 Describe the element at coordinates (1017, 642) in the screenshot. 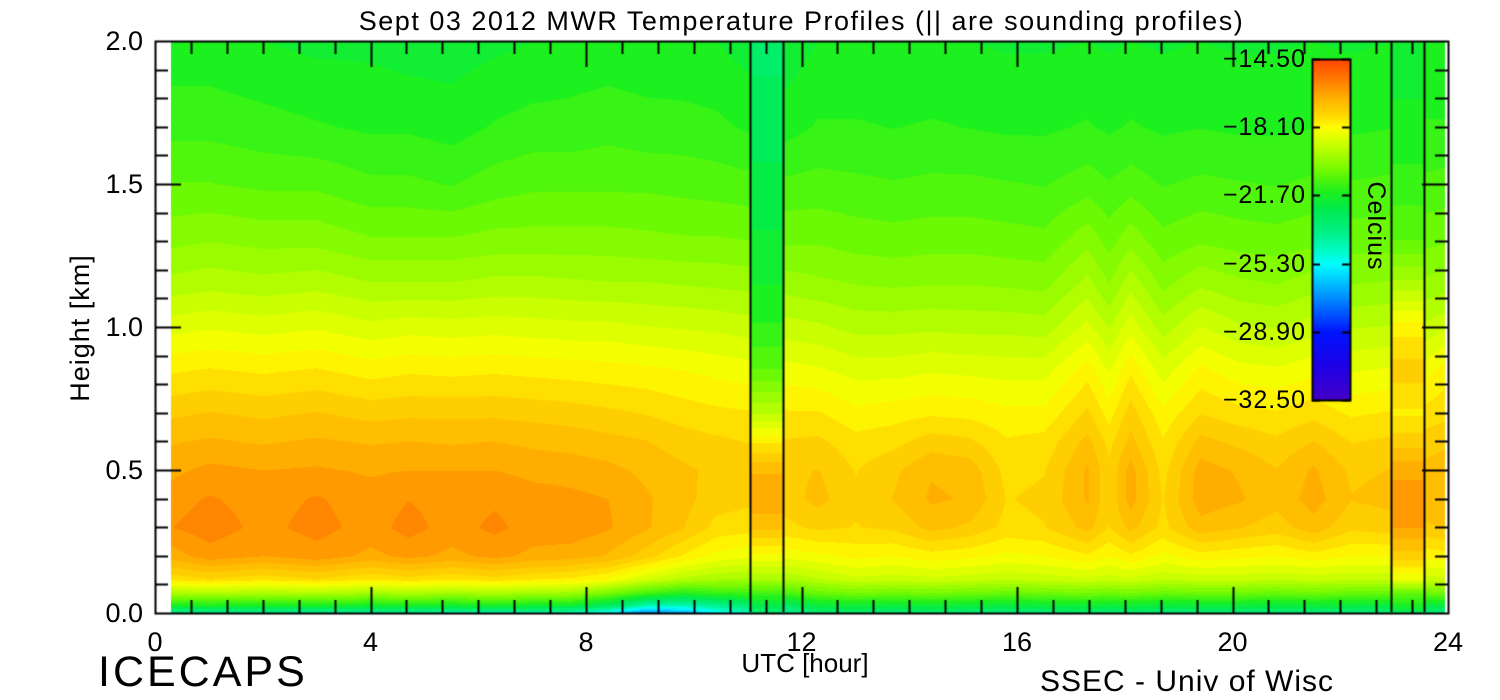

I see `x-tick-16: 16` at that location.